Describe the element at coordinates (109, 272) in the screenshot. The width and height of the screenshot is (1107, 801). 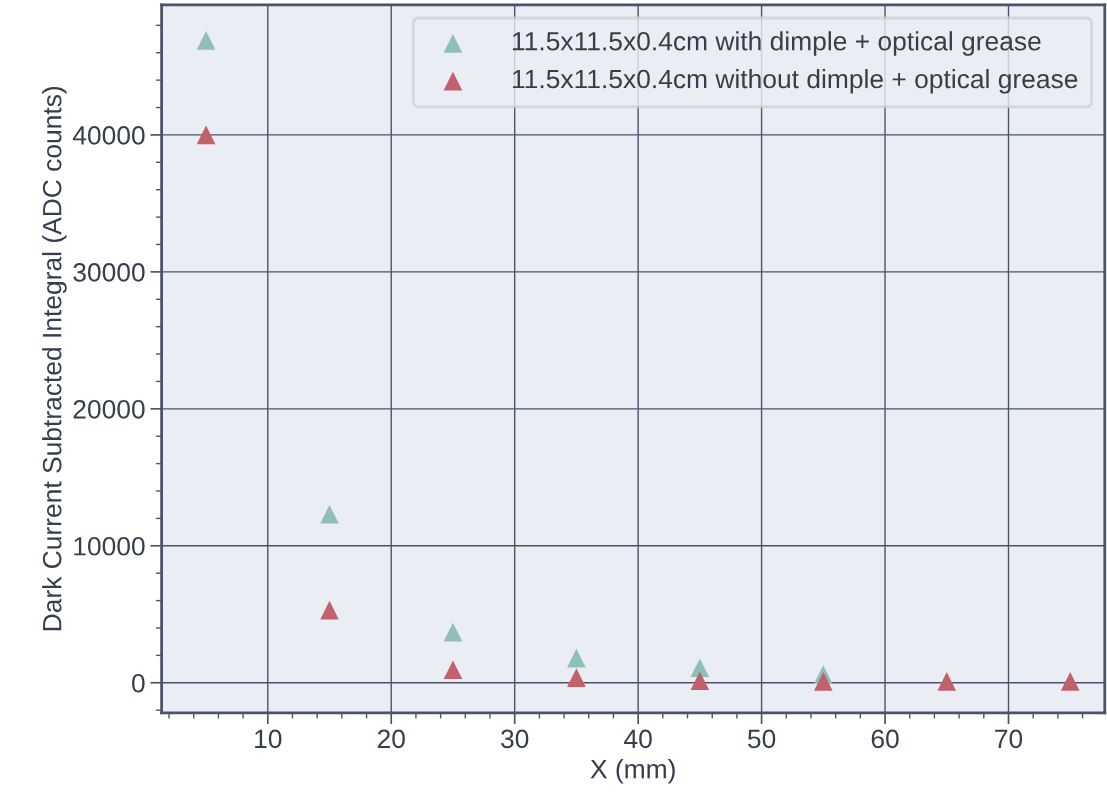
I see `y-tick-label: 30000` at that location.